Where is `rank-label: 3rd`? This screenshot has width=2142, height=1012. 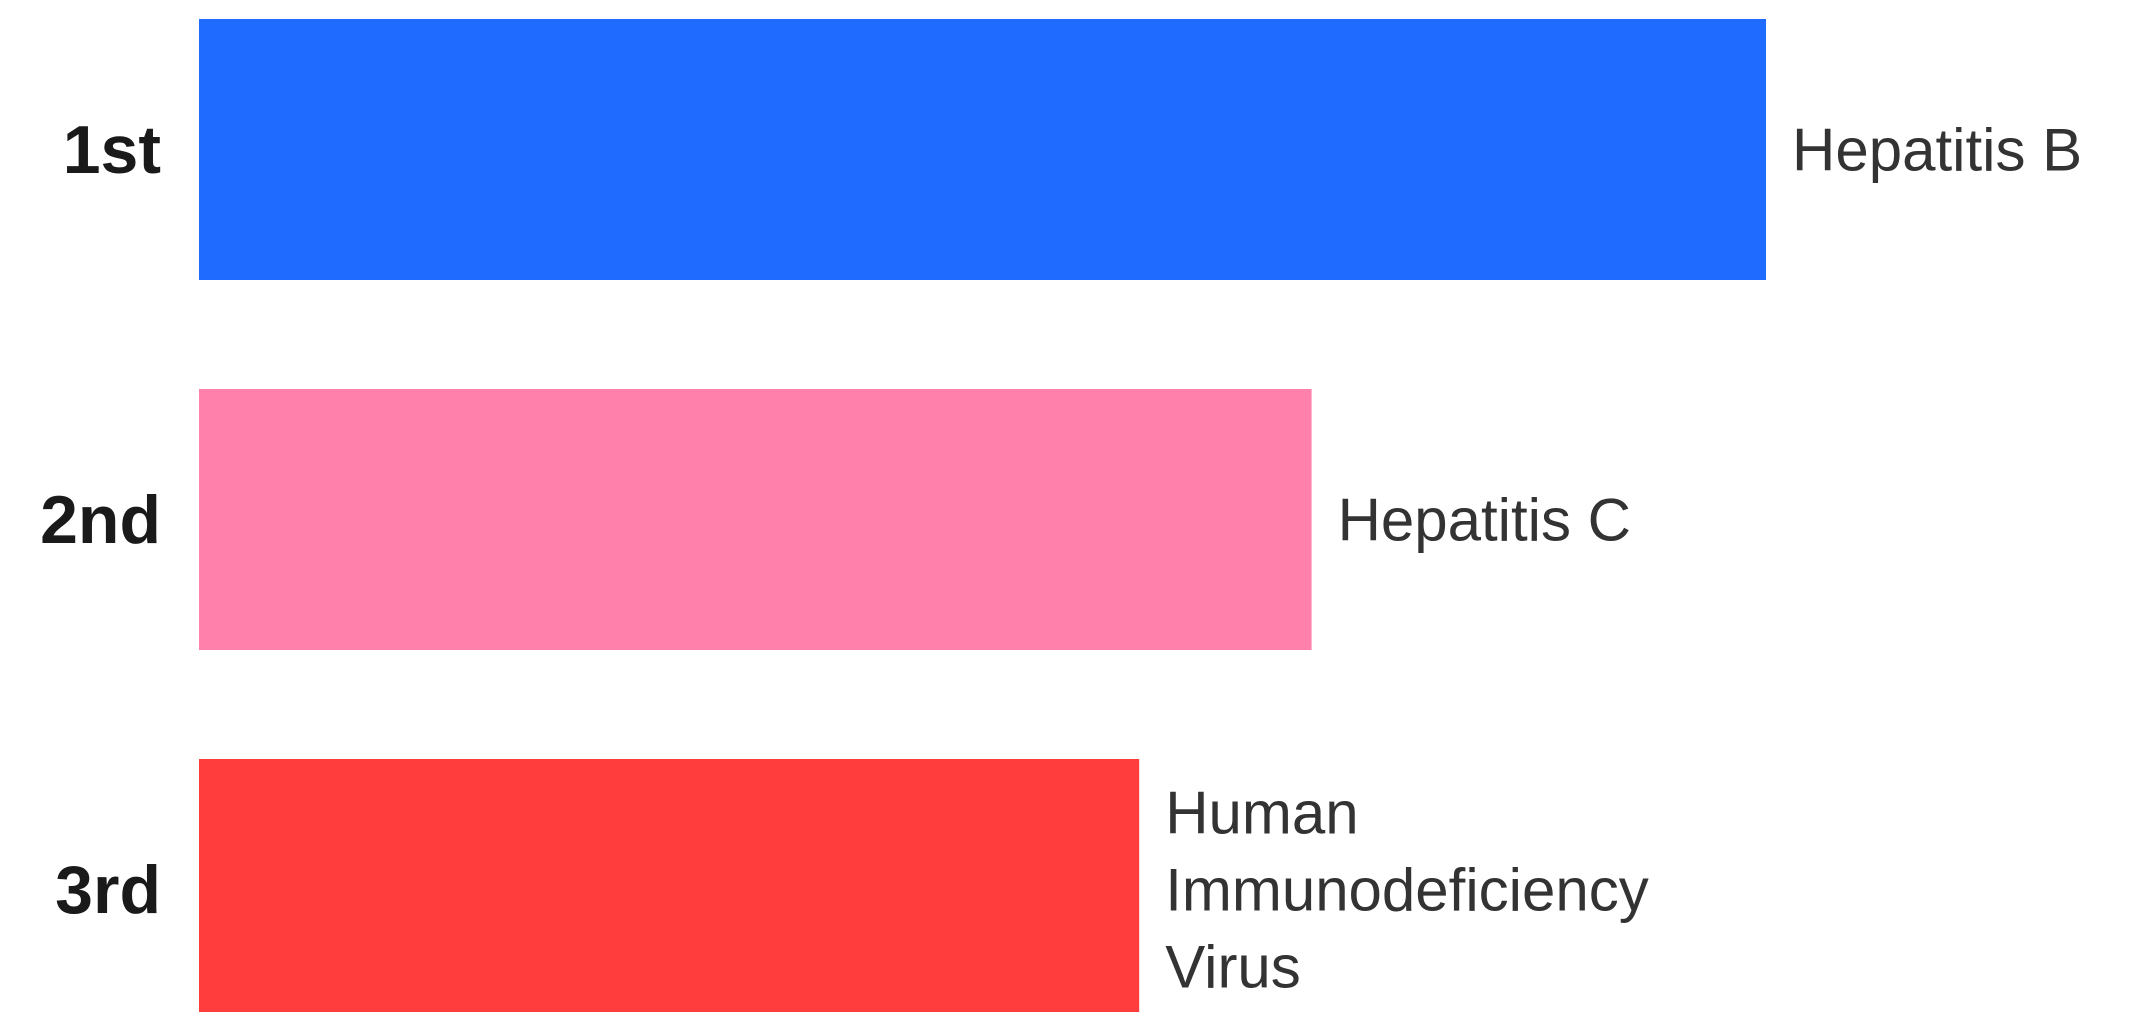 rank-label: 3rd is located at coordinates (108, 889).